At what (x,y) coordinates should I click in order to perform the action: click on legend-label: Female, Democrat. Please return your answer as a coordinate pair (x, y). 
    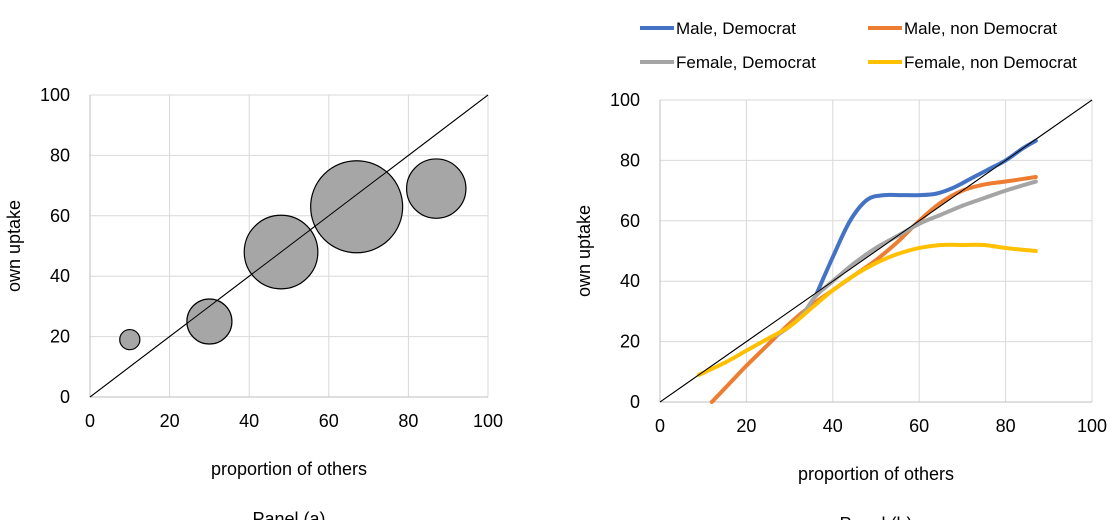
    Looking at the image, I should click on (746, 62).